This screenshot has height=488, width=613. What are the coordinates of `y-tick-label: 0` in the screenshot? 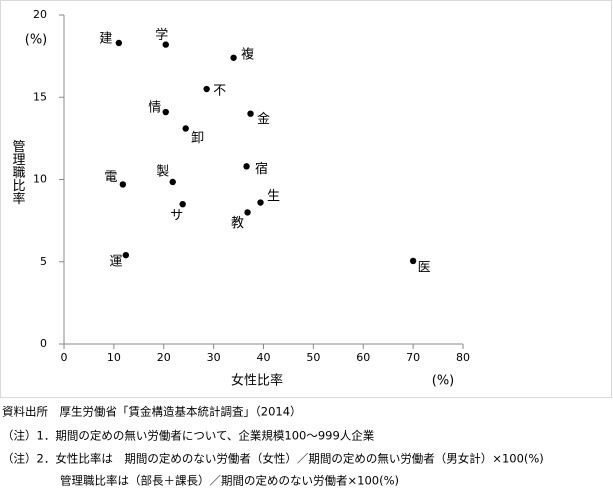 It's located at (43, 343).